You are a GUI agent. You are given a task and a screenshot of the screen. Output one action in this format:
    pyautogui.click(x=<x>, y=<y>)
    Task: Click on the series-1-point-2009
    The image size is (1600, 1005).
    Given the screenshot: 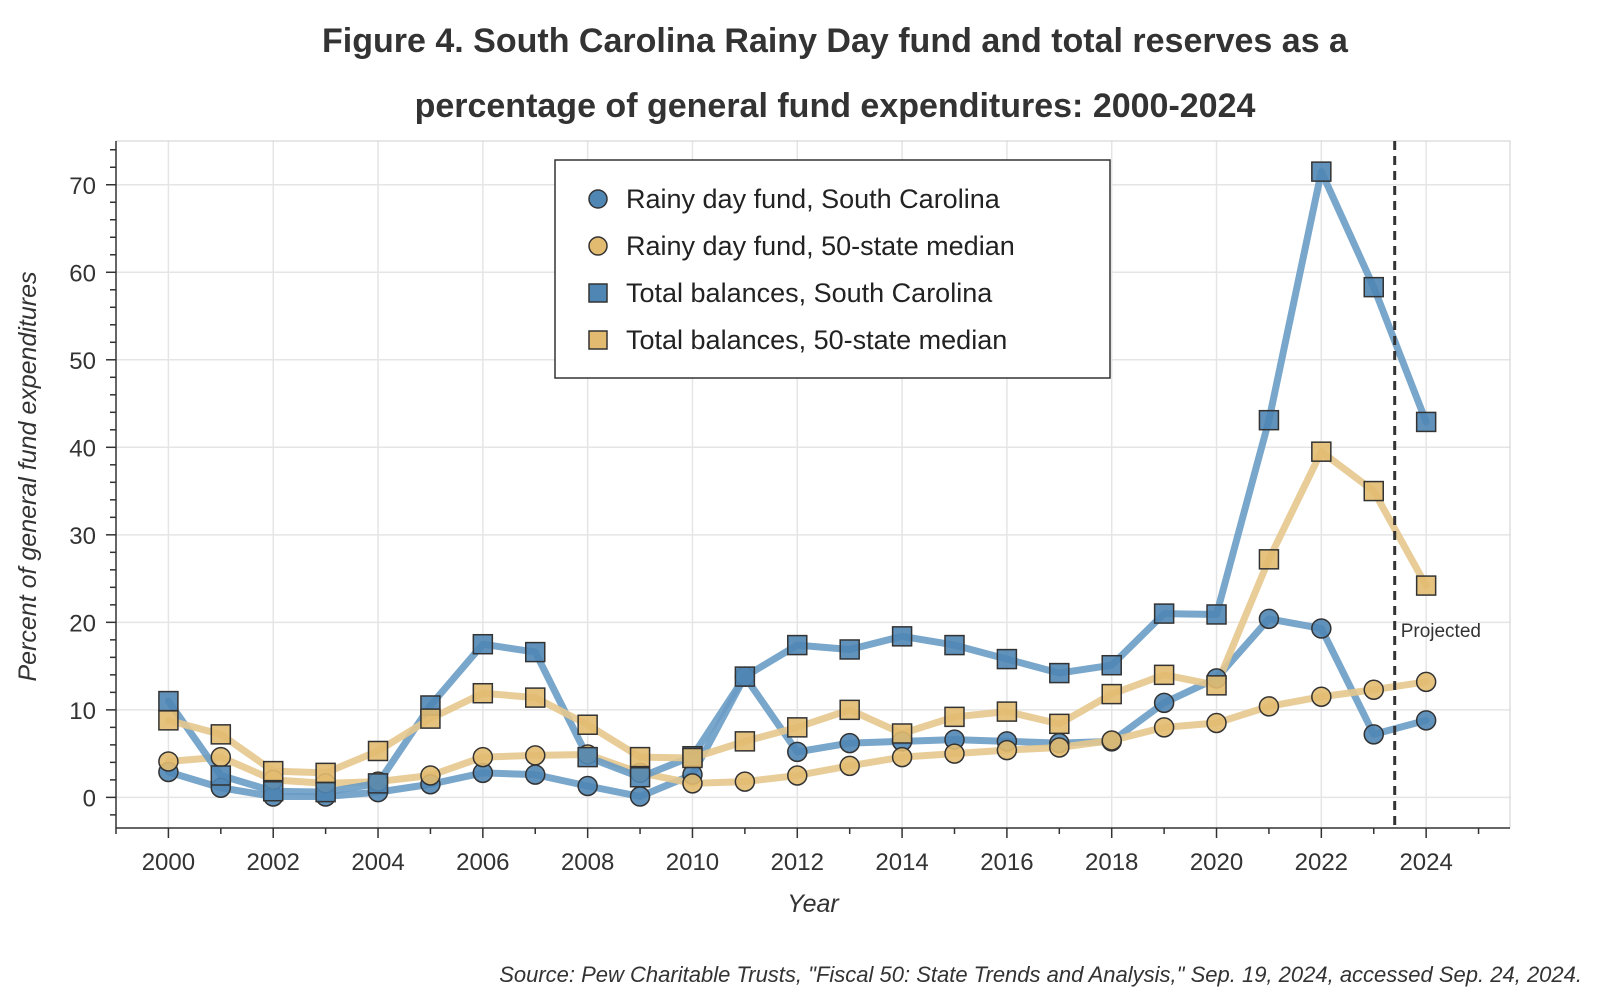 What is the action you would take?
    pyautogui.click(x=640, y=796)
    